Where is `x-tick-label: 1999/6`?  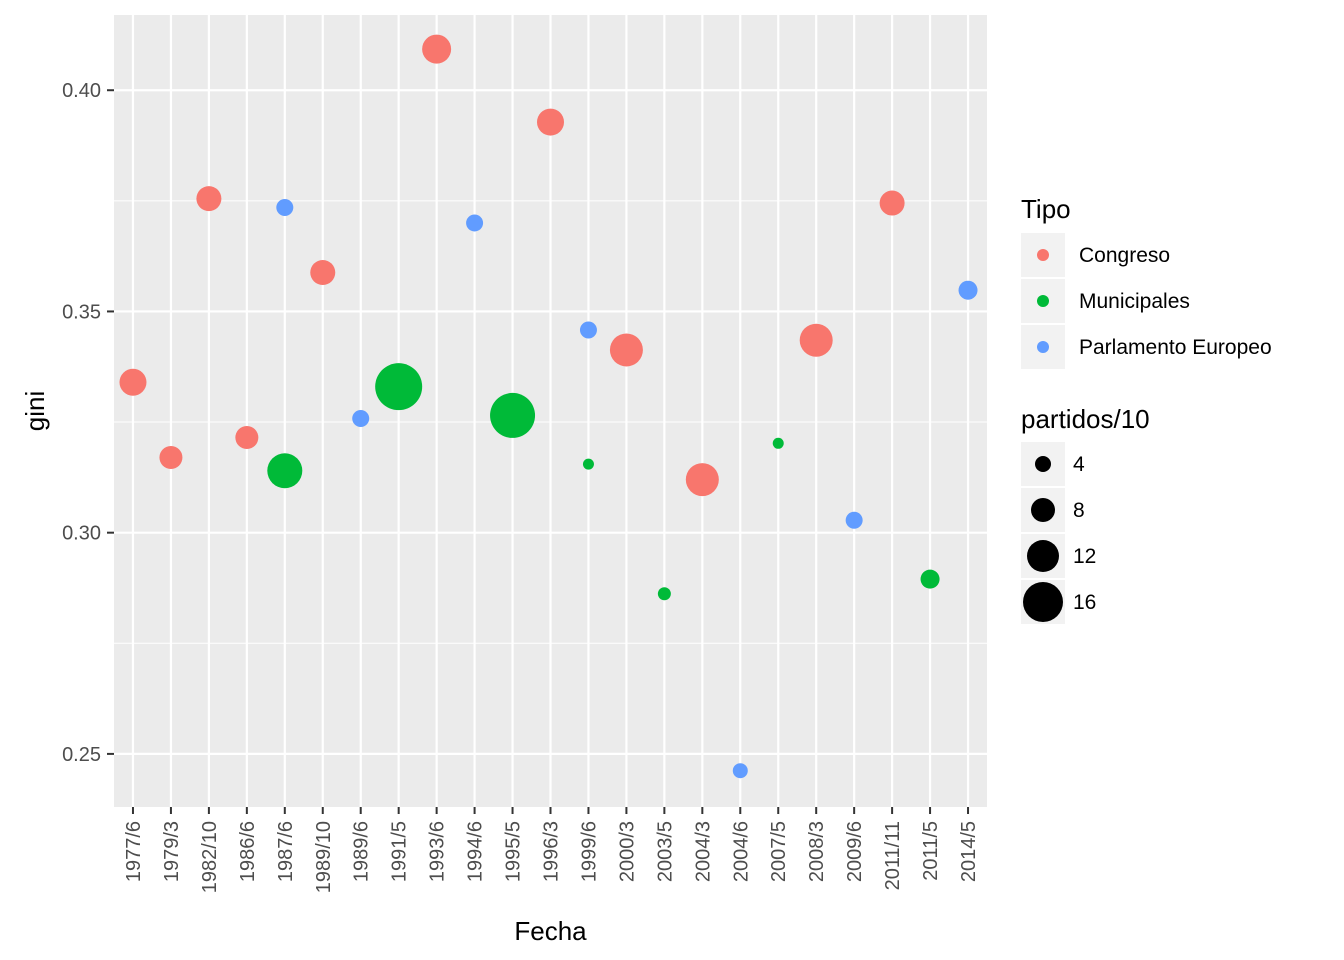
x-tick-label: 1999/6 is located at coordinates (589, 851).